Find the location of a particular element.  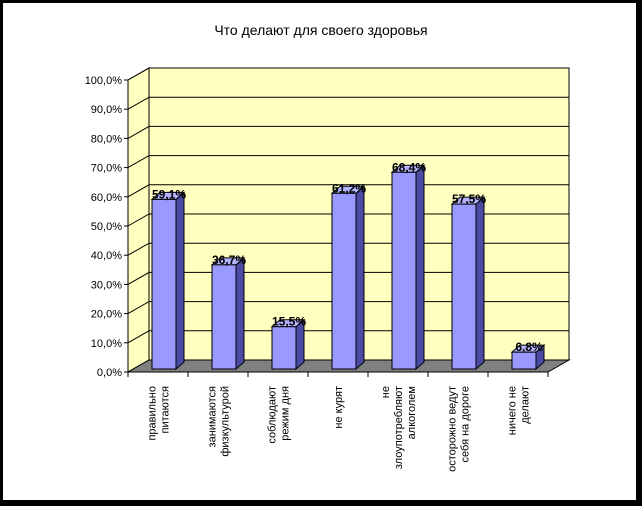

category-label-line: себя на дороге is located at coordinates (466, 424).